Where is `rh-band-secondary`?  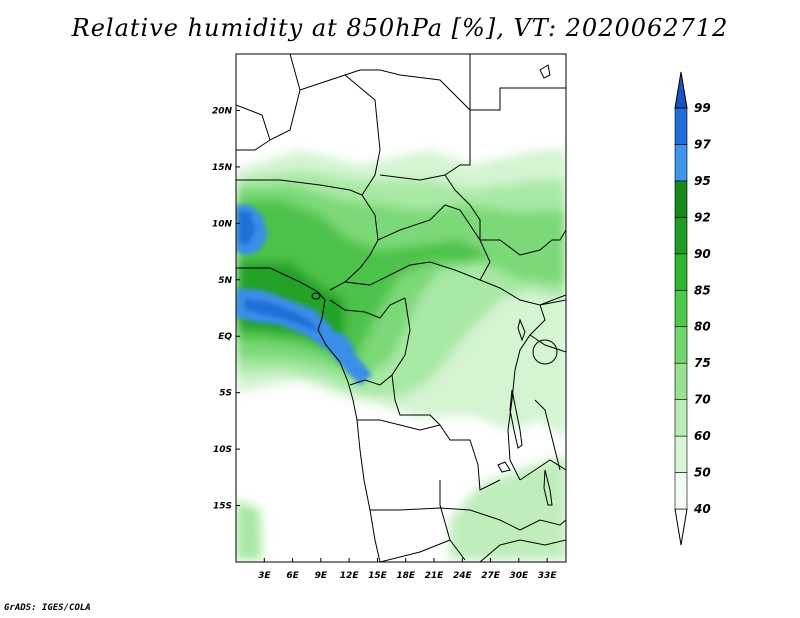
rh-band-secondary is located at coordinates (508, 507).